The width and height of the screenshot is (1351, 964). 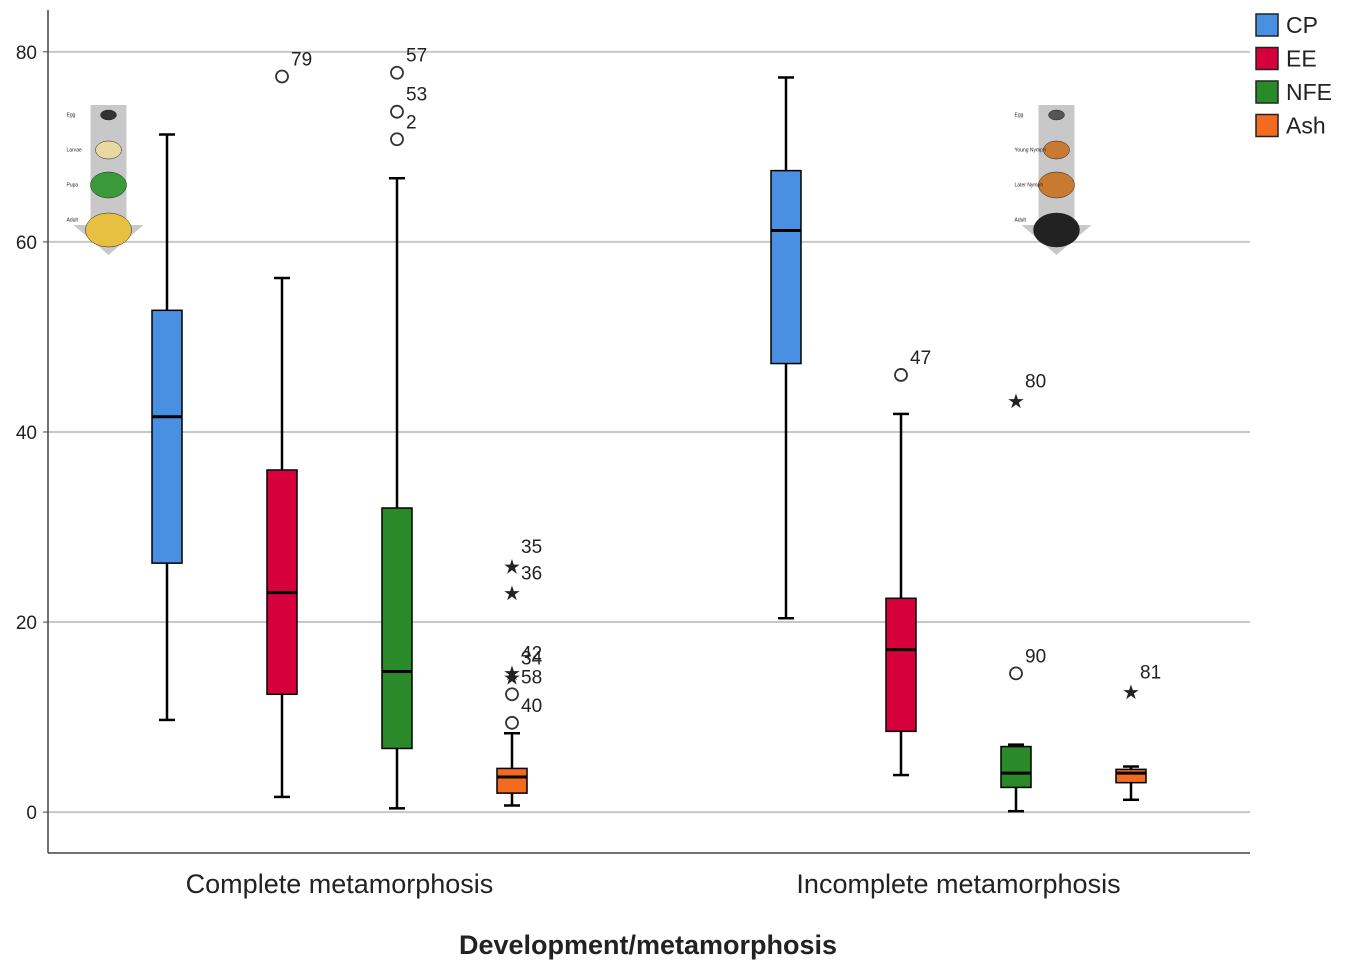 What do you see at coordinates (1030, 150) in the screenshot?
I see `stage-label: Young Nymph` at bounding box center [1030, 150].